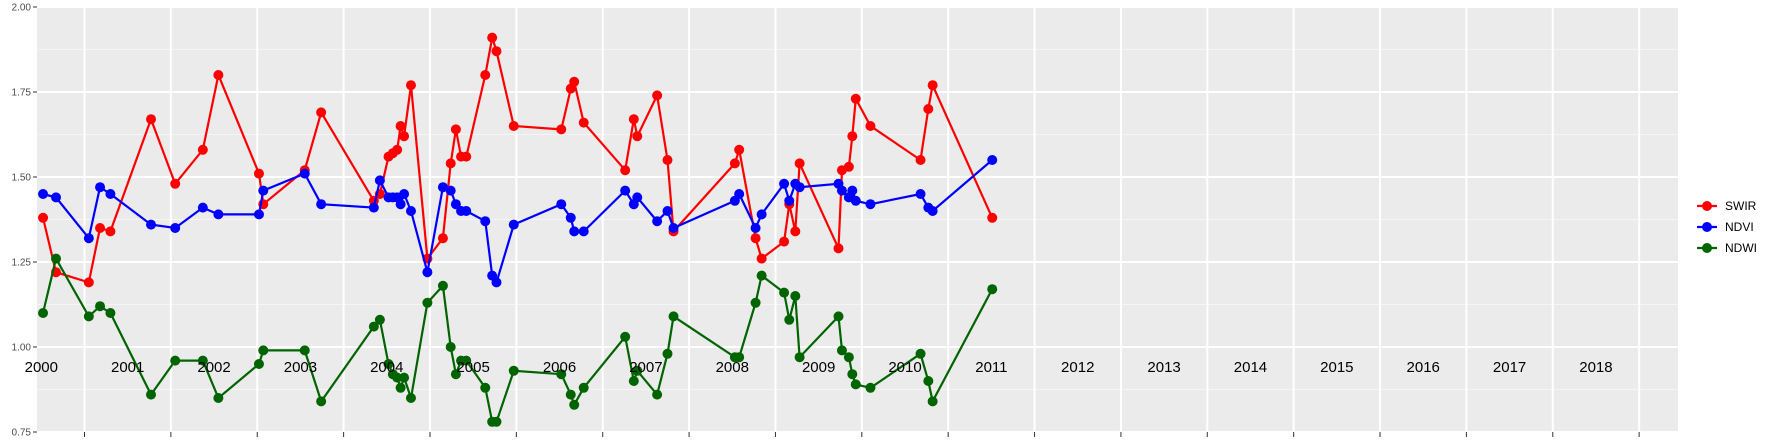 The width and height of the screenshot is (1773, 447). What do you see at coordinates (22, 8) in the screenshot?
I see `y-tick-label: 2.00` at bounding box center [22, 8].